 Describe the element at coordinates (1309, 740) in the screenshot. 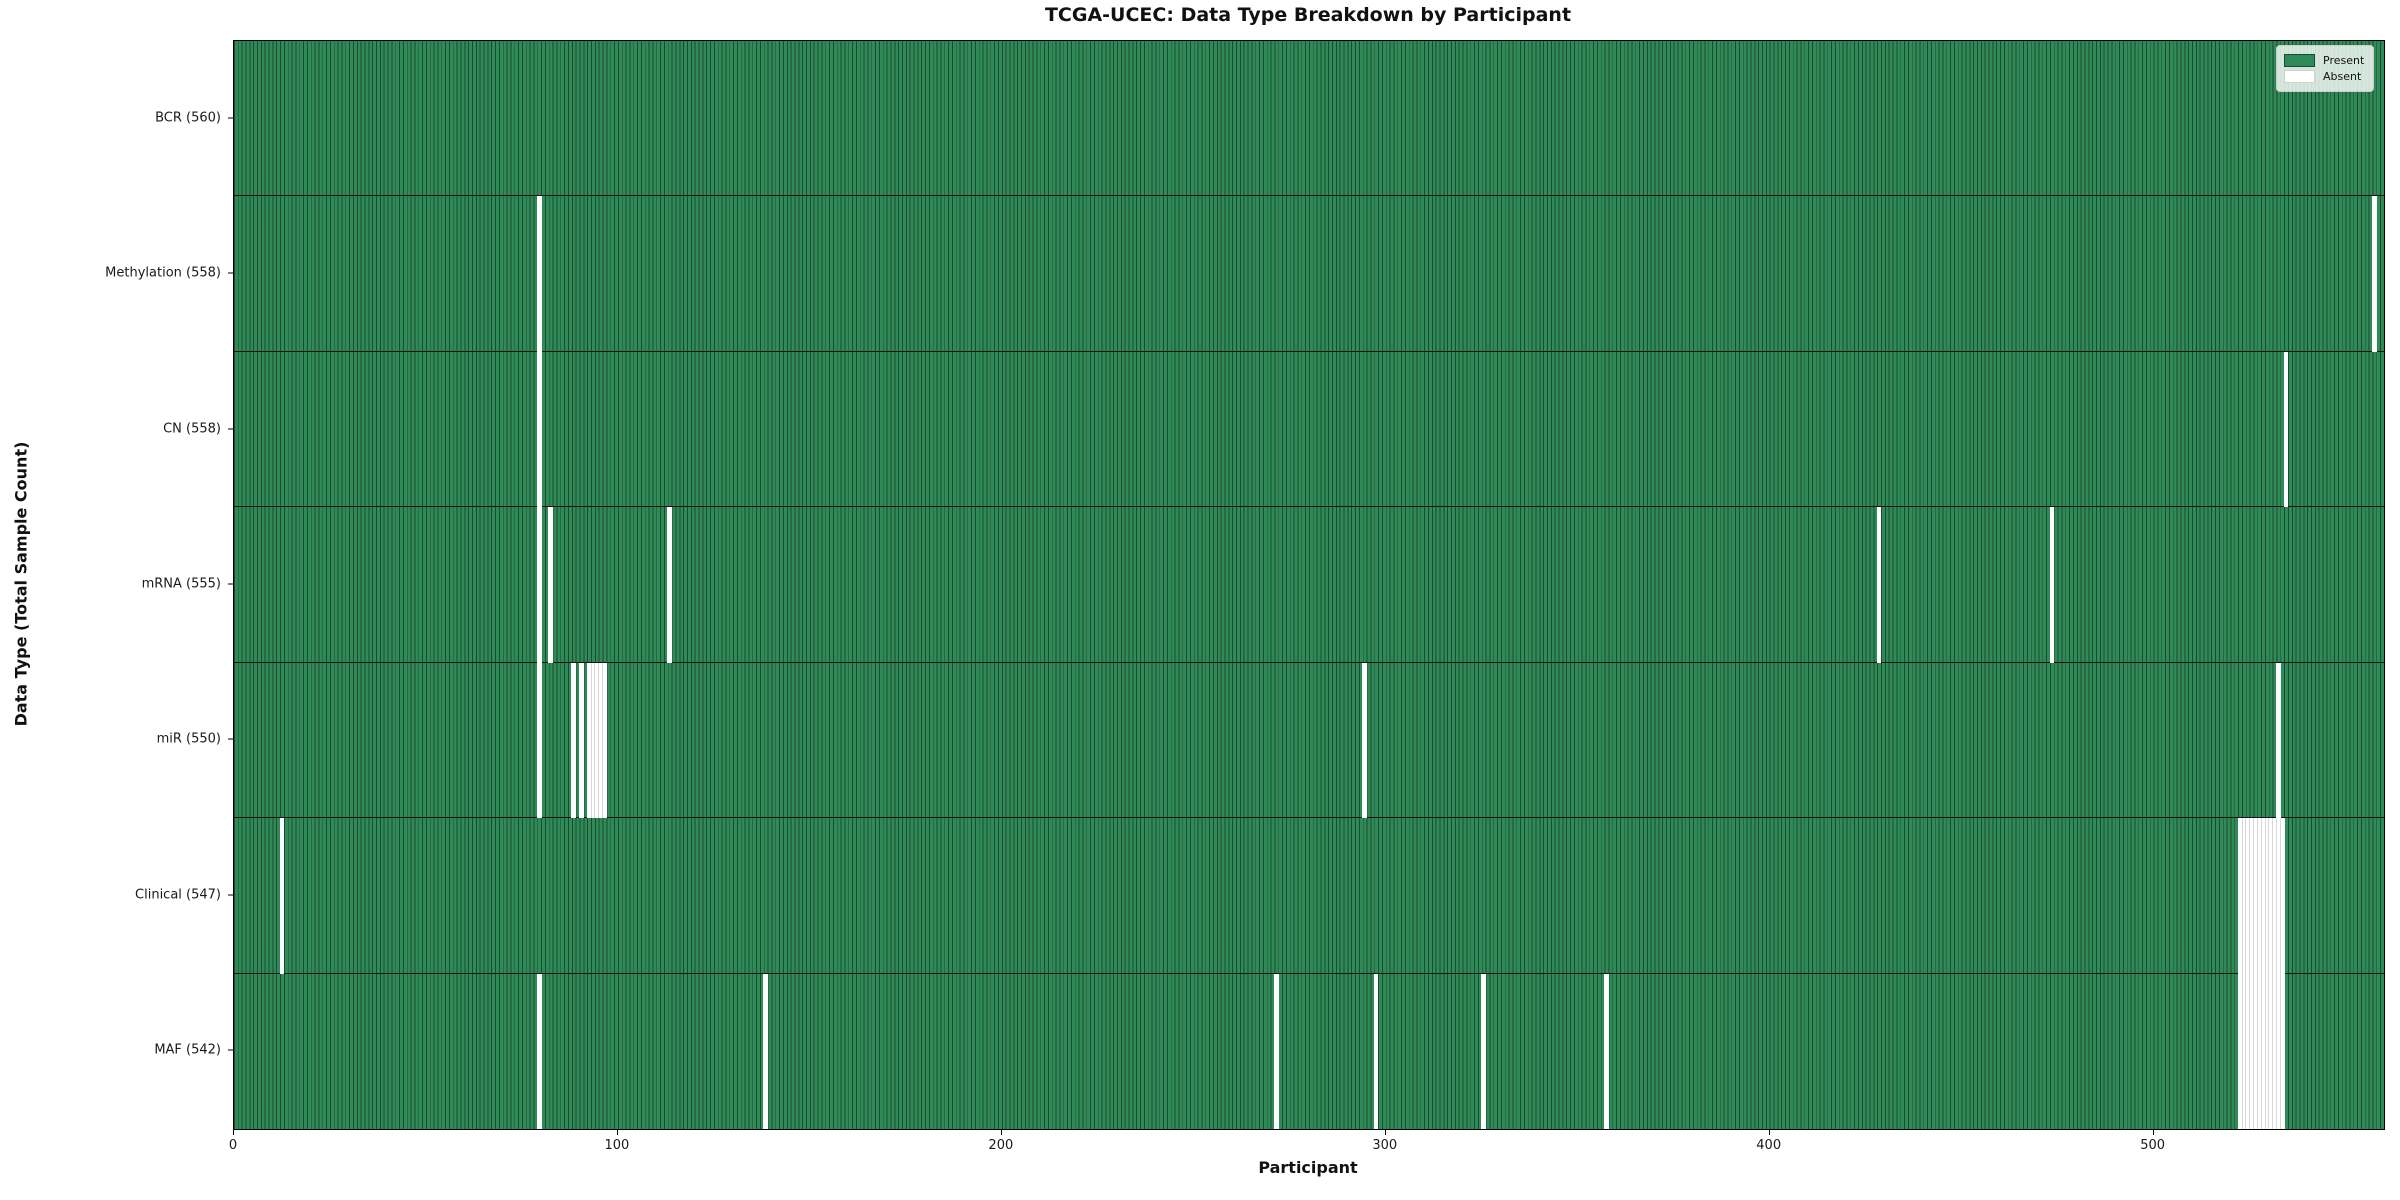

I see `chart-row-mir` at that location.